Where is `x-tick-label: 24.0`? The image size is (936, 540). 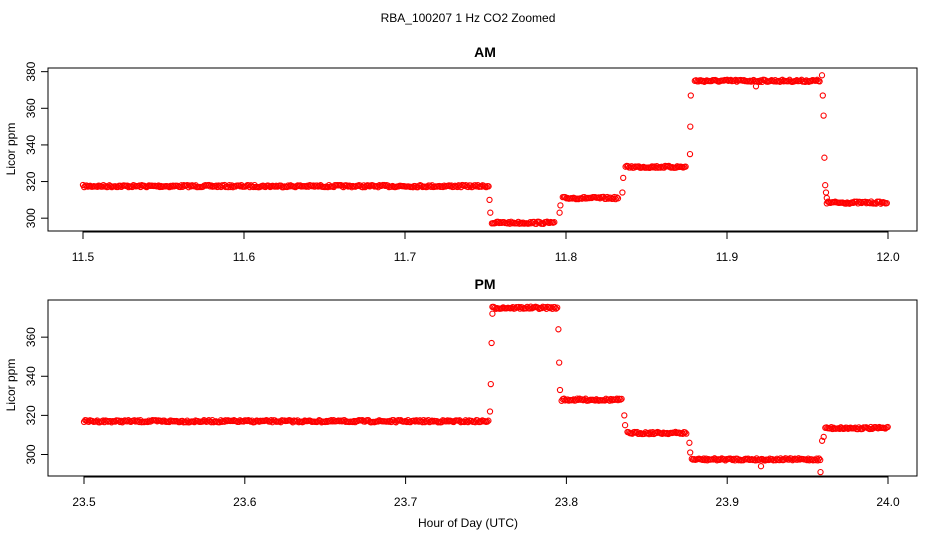
x-tick-label: 24.0 is located at coordinates (888, 502).